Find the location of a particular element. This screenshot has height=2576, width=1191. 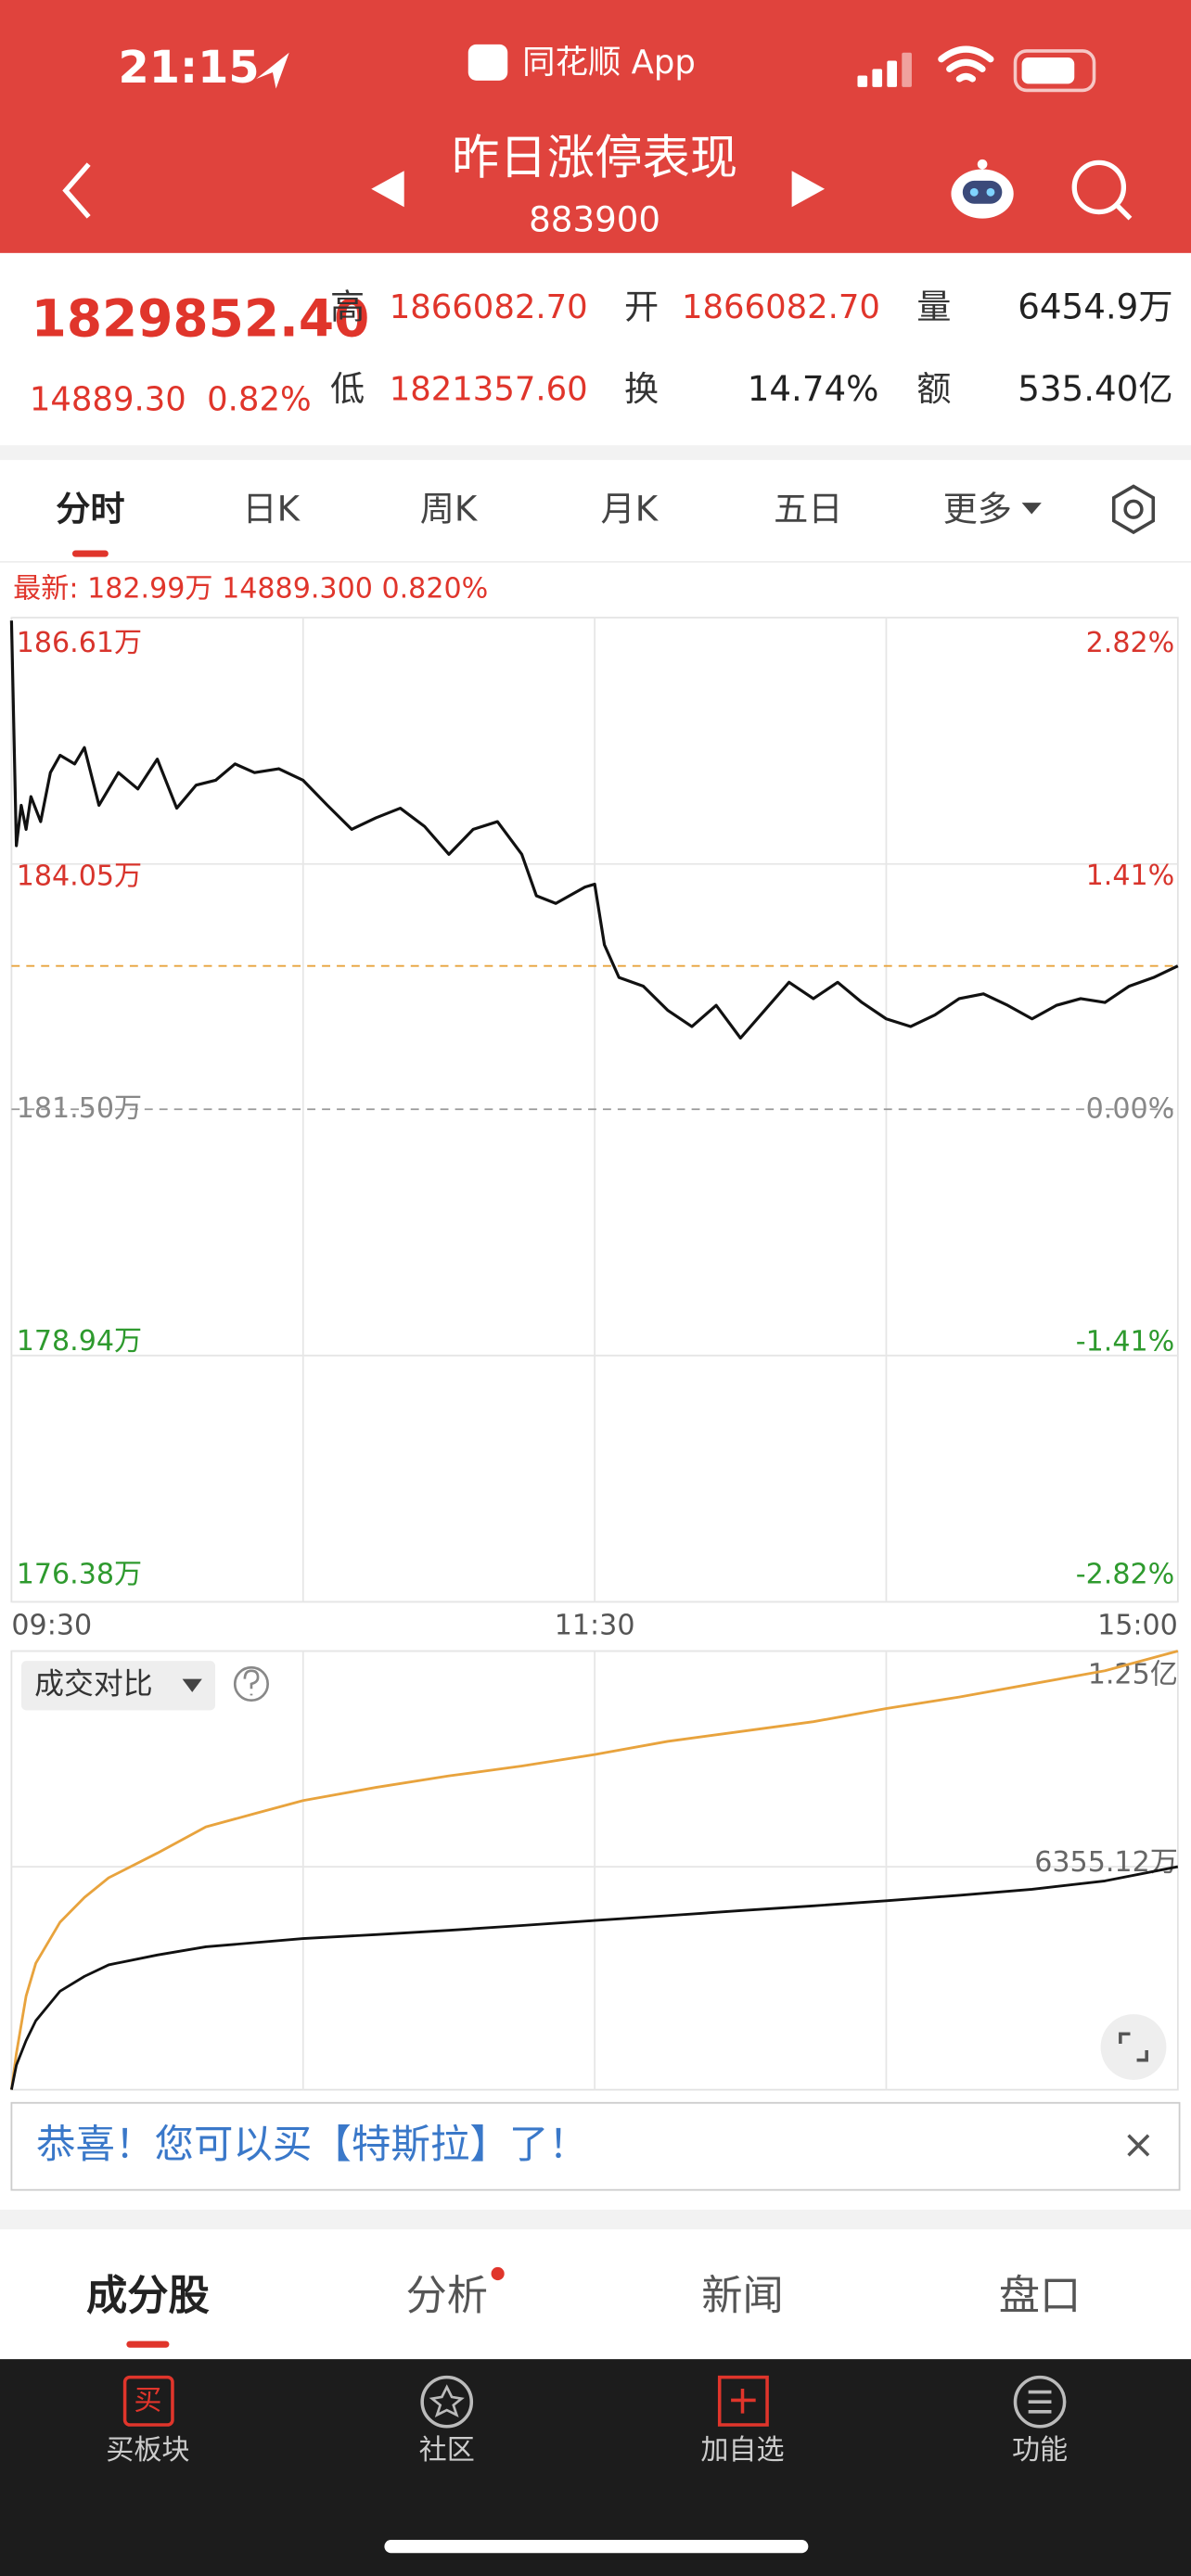

quote-change: 14889.30 is located at coordinates (108, 399).